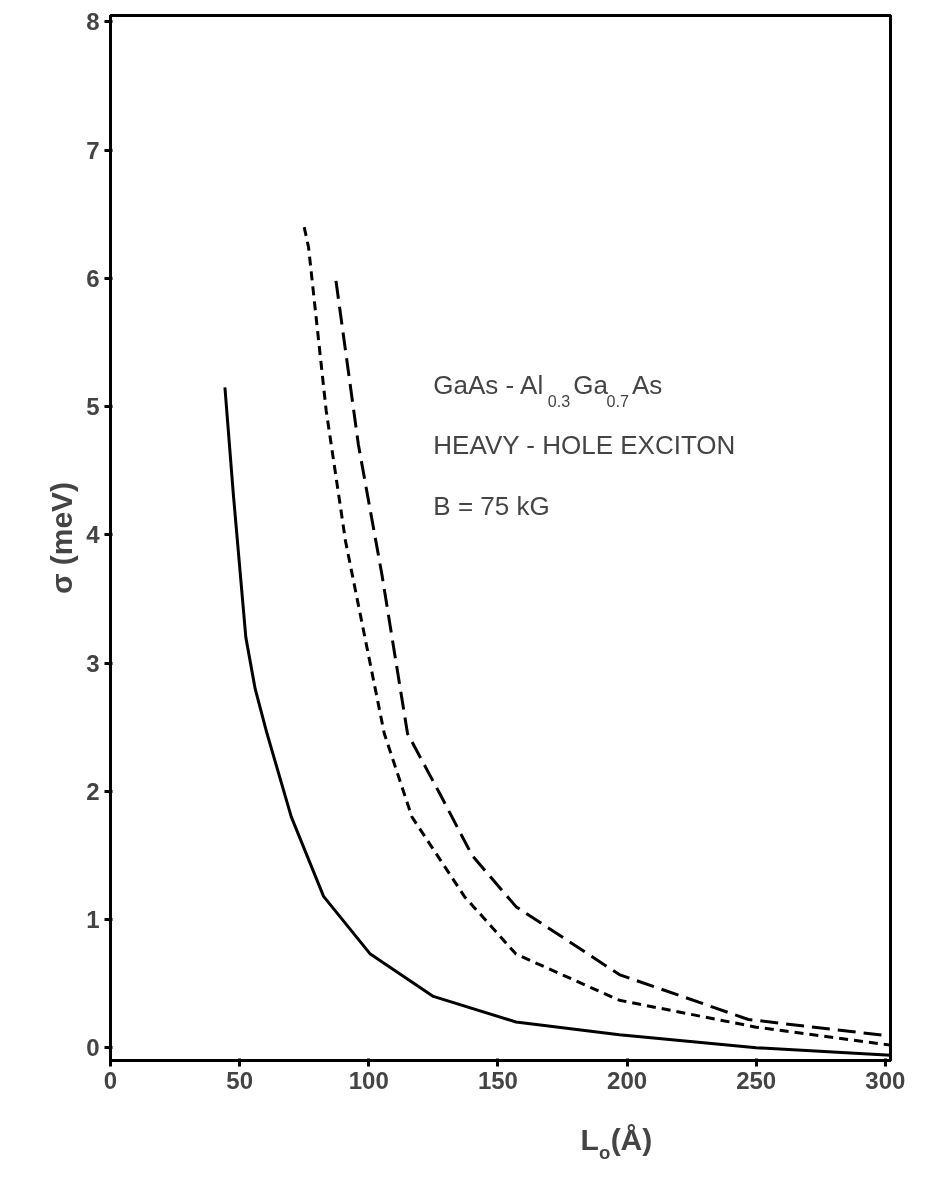 This screenshot has height=1202, width=938. What do you see at coordinates (93, 1048) in the screenshot?
I see `y-tick-label: 0` at bounding box center [93, 1048].